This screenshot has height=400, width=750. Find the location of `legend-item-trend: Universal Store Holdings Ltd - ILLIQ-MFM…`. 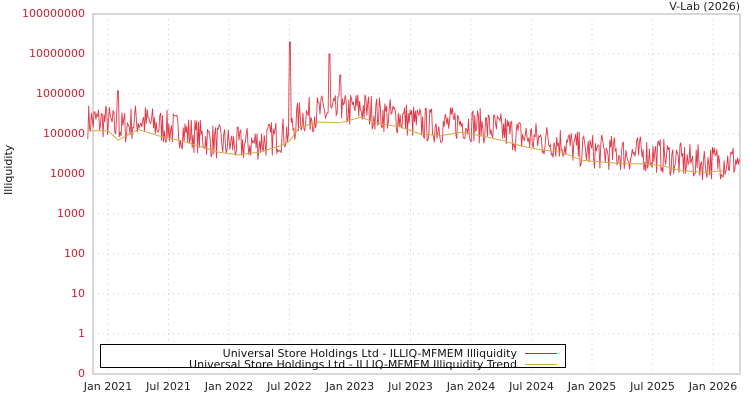

legend-item-trend: Universal Store Holdings Ltd - ILLIQ-MFM… is located at coordinates (373, 364).